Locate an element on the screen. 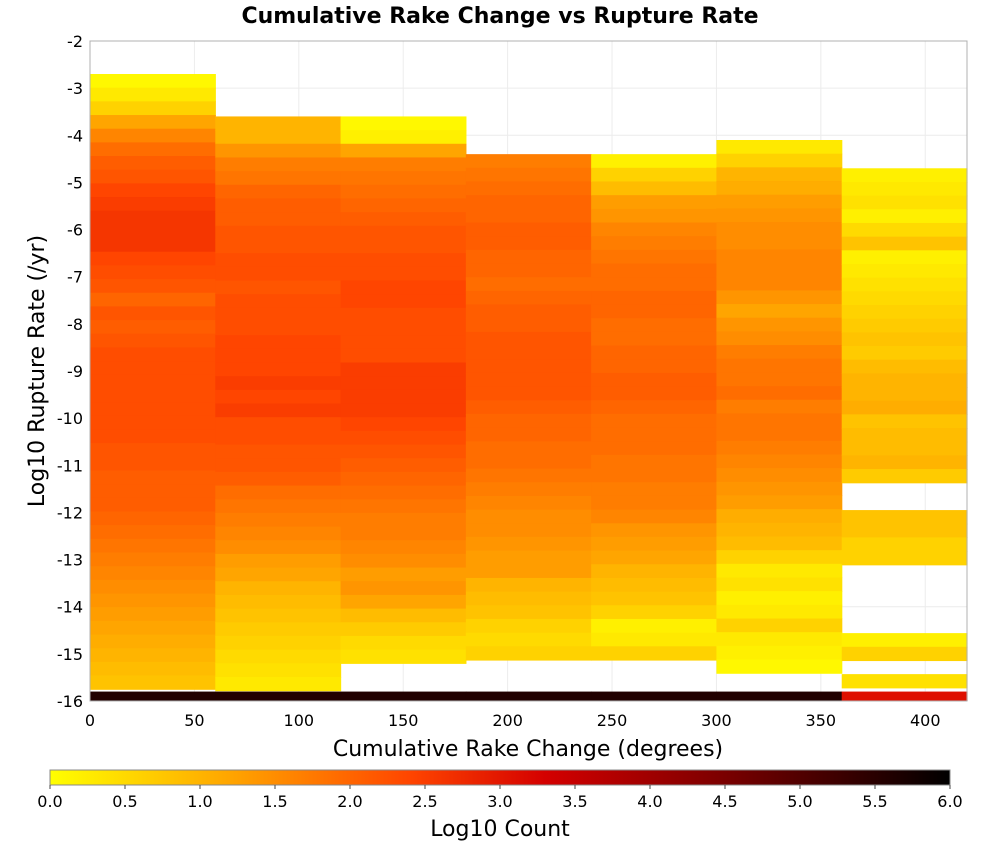 The width and height of the screenshot is (1000, 854). y-tick-label: -5 is located at coordinates (75, 182).